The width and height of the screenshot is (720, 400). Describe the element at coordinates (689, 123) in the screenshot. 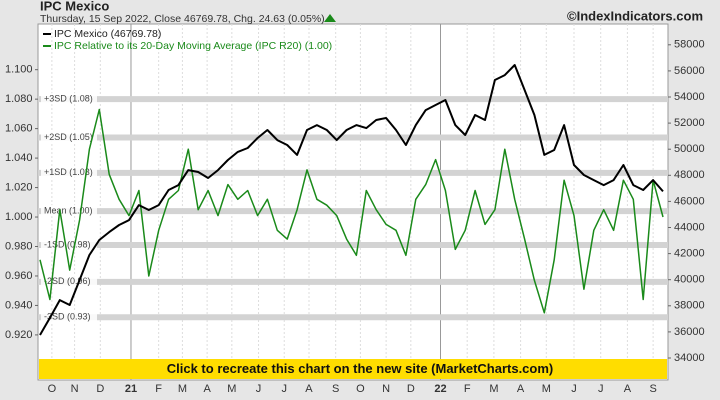

I see `y2-tick-label: 52000` at that location.